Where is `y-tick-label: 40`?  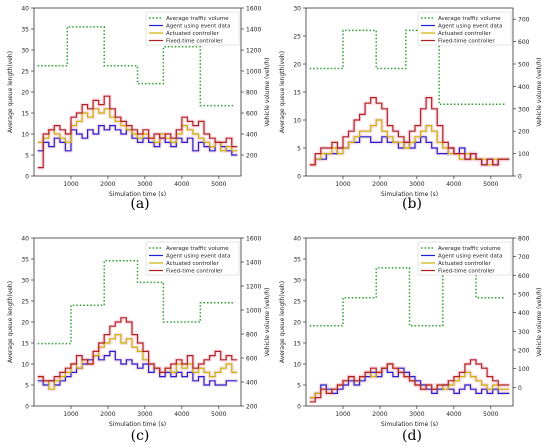
y-tick-label: 40 is located at coordinates (25, 239).